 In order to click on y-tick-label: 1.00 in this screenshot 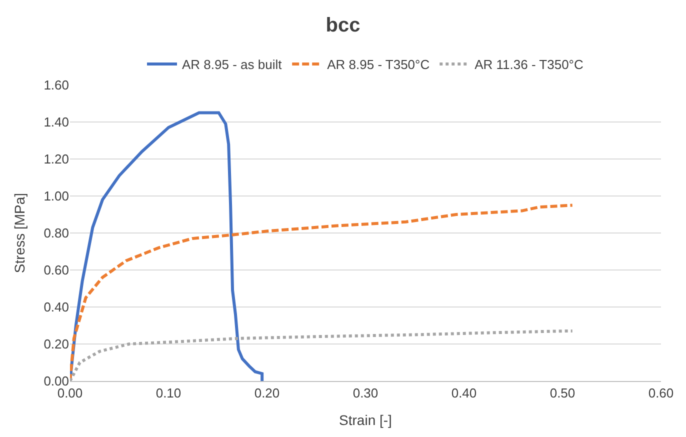, I will do `click(56, 196)`.